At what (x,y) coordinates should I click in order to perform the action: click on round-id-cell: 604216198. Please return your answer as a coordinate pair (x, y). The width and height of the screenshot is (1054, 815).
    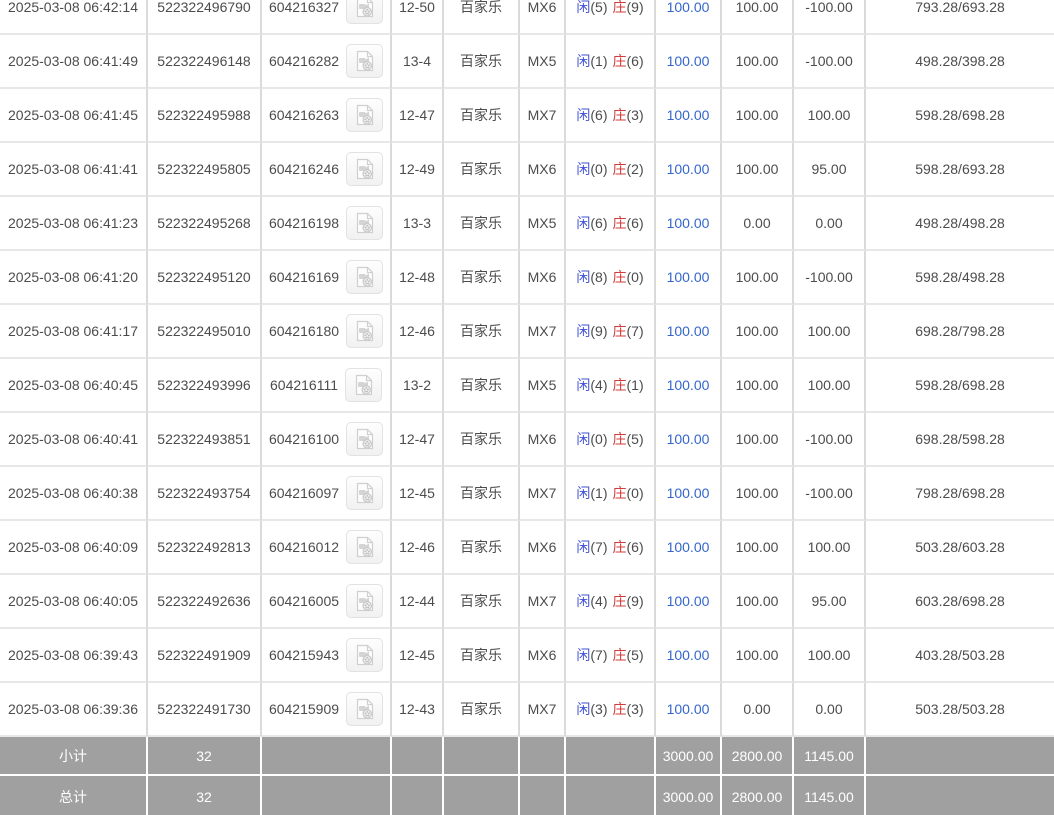
    Looking at the image, I should click on (327, 224).